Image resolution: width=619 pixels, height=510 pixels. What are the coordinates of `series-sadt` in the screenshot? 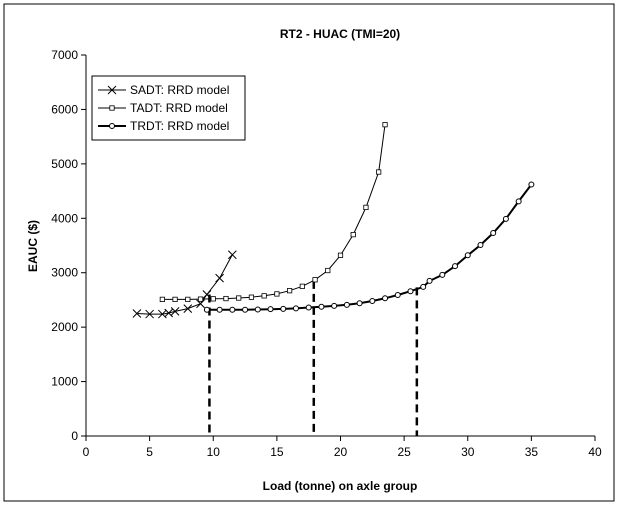 It's located at (184, 284).